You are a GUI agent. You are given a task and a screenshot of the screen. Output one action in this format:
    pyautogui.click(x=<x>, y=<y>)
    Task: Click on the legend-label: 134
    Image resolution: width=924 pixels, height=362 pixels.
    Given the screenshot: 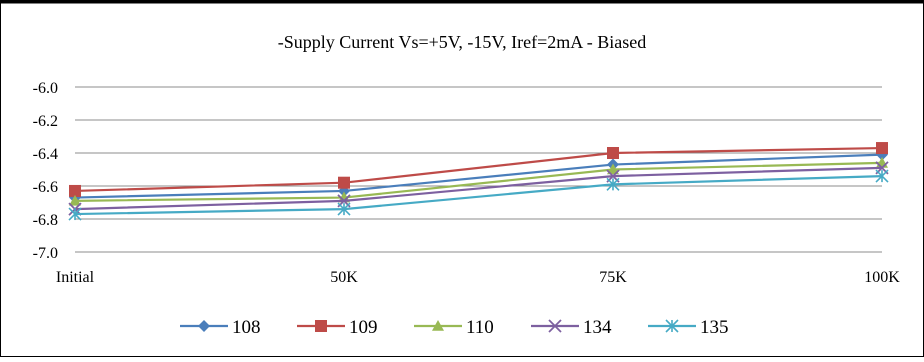 What is the action you would take?
    pyautogui.click(x=597, y=327)
    